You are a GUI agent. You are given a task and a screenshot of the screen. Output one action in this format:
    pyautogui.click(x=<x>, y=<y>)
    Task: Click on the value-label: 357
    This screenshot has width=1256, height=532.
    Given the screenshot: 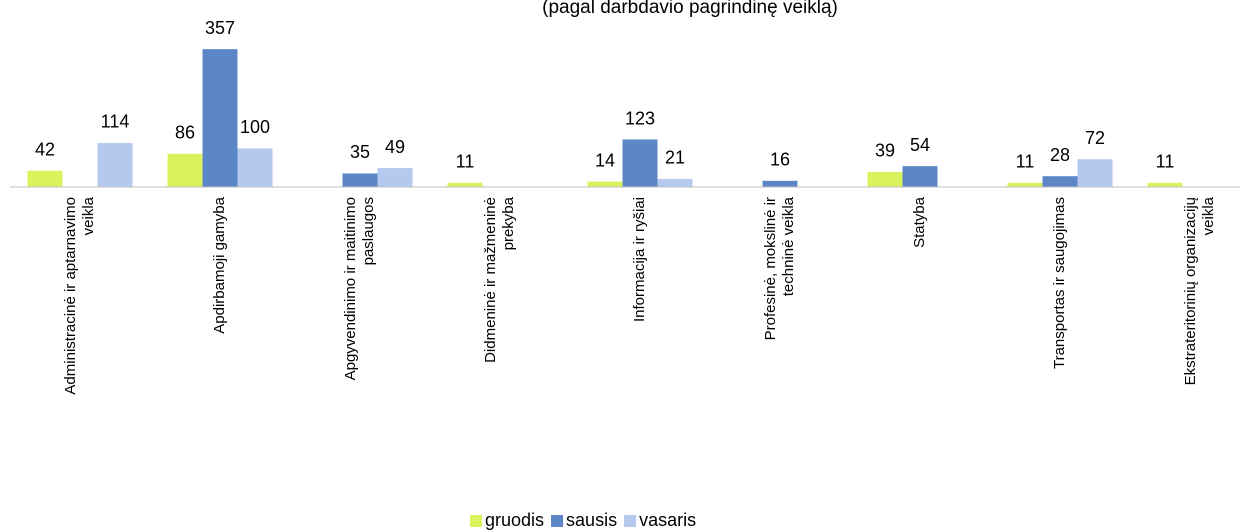 What is the action you would take?
    pyautogui.click(x=220, y=28)
    